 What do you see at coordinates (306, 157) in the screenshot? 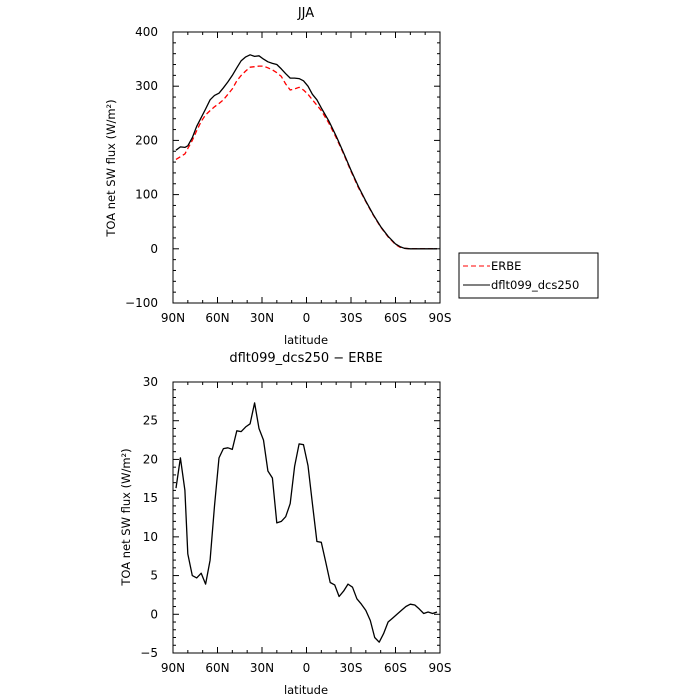
I see `flux-series-line-erbe` at bounding box center [306, 157].